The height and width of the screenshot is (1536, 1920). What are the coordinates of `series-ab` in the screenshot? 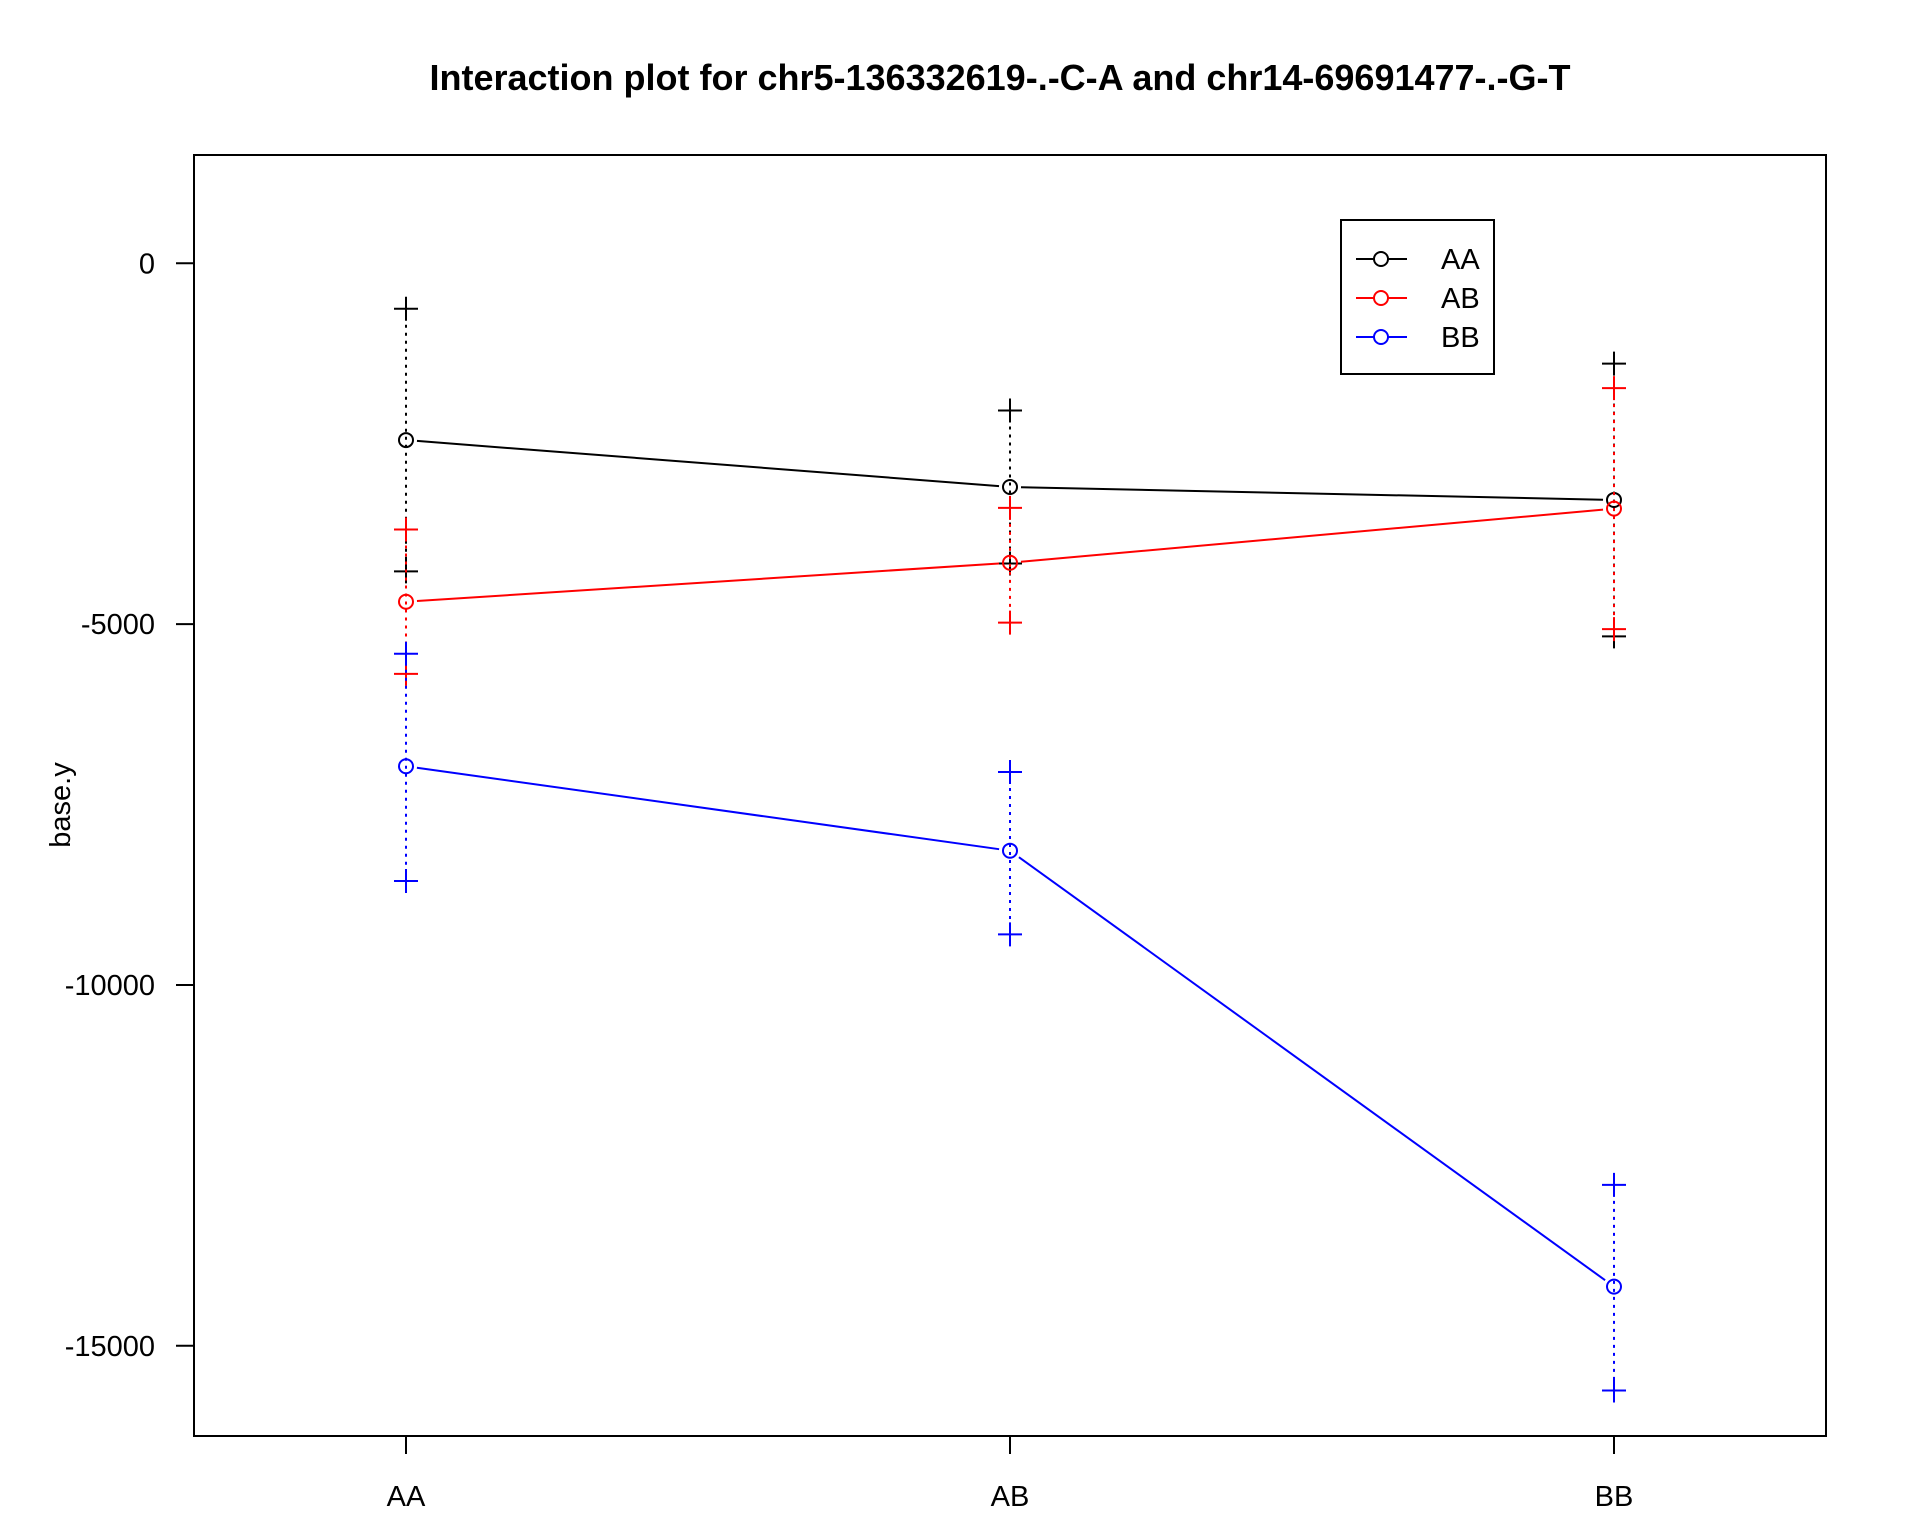 It's located at (1010, 531).